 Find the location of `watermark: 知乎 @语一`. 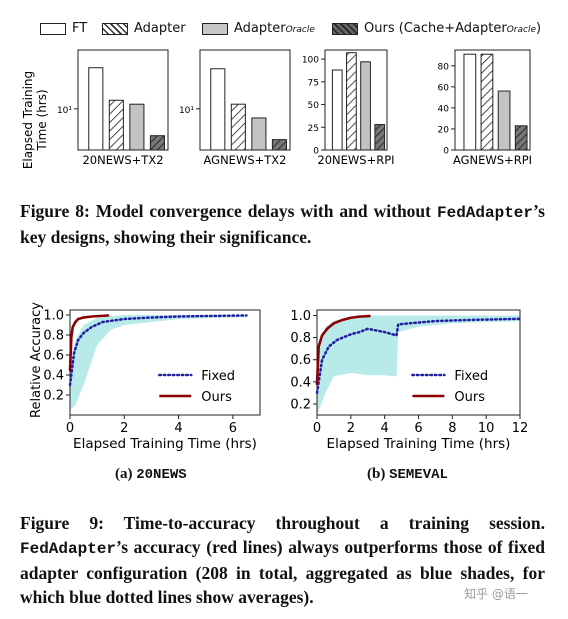

watermark: 知乎 @语一 is located at coordinates (496, 594).